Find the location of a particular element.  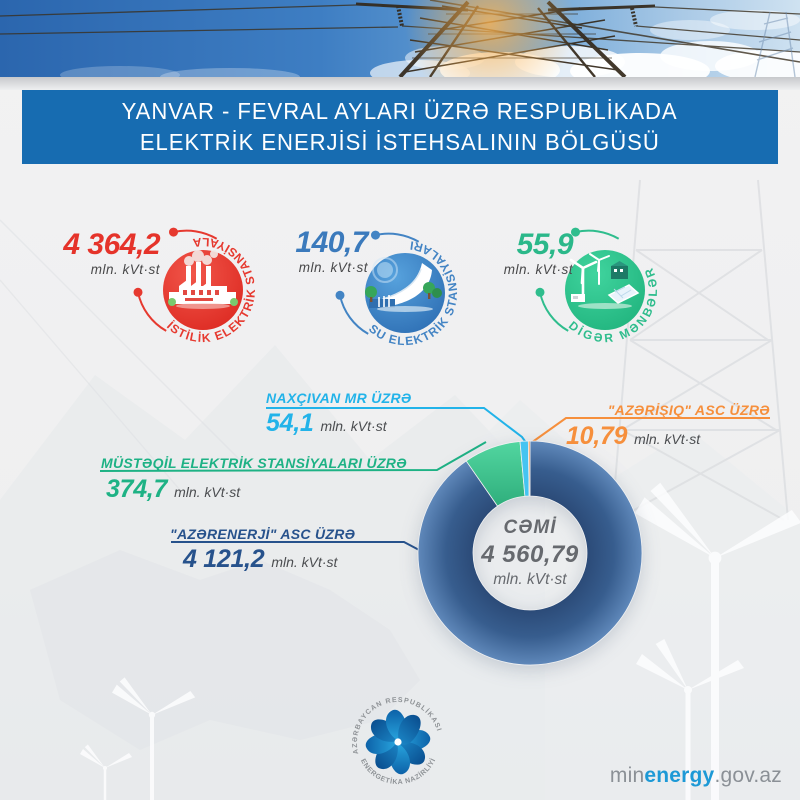

donut-chart is located at coordinates (530, 553).